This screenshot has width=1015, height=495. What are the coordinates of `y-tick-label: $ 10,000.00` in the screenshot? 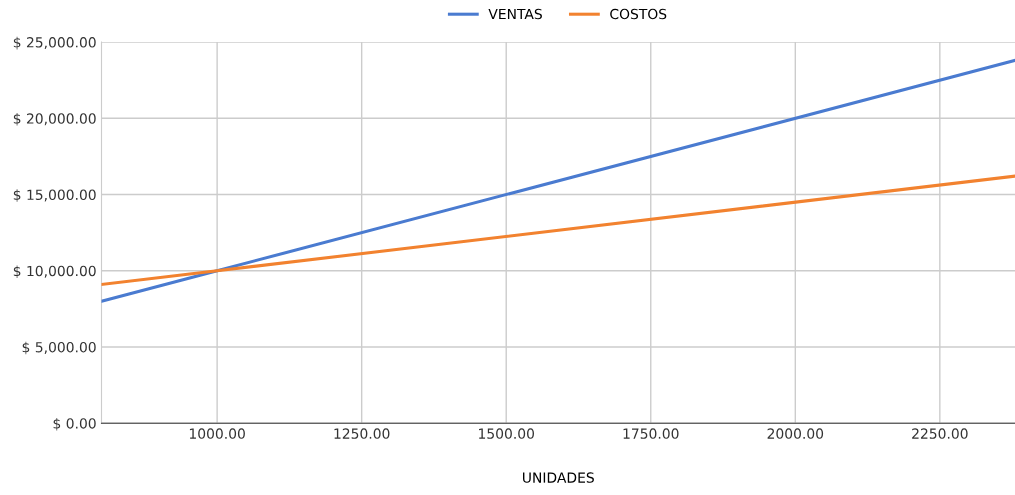 It's located at (54, 272).